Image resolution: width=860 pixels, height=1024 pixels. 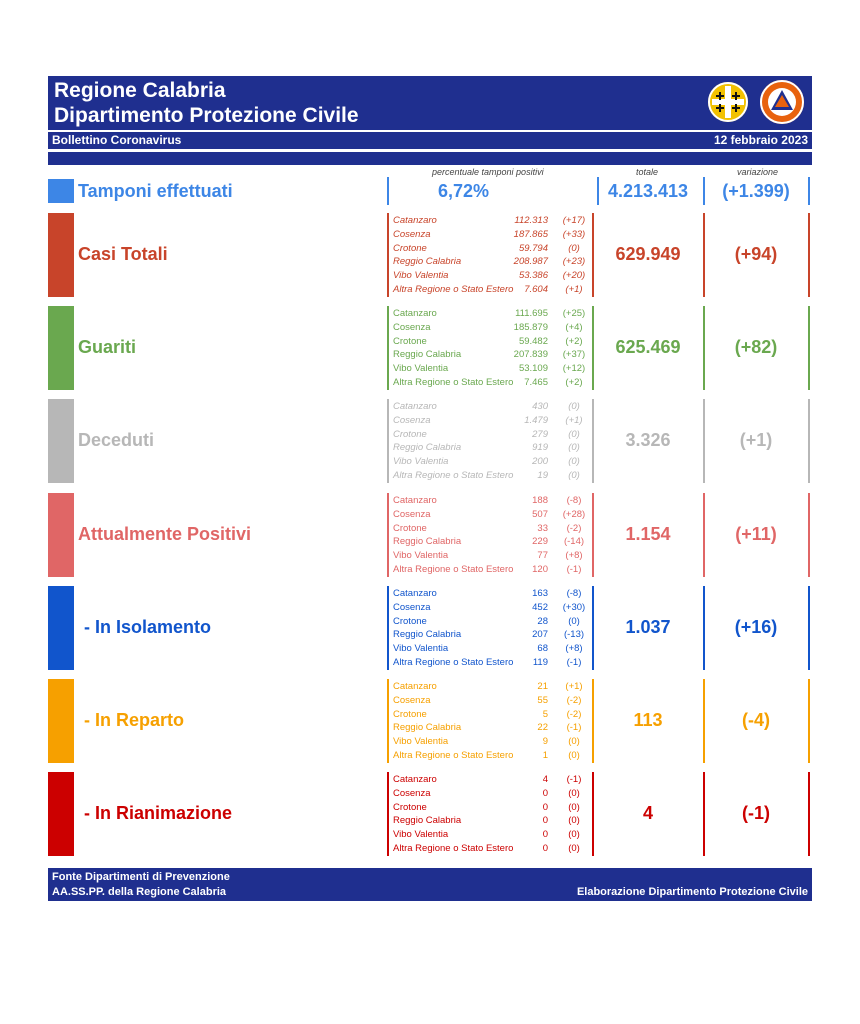 What do you see at coordinates (430, 158) in the screenshot?
I see `header-bottom-bar` at bounding box center [430, 158].